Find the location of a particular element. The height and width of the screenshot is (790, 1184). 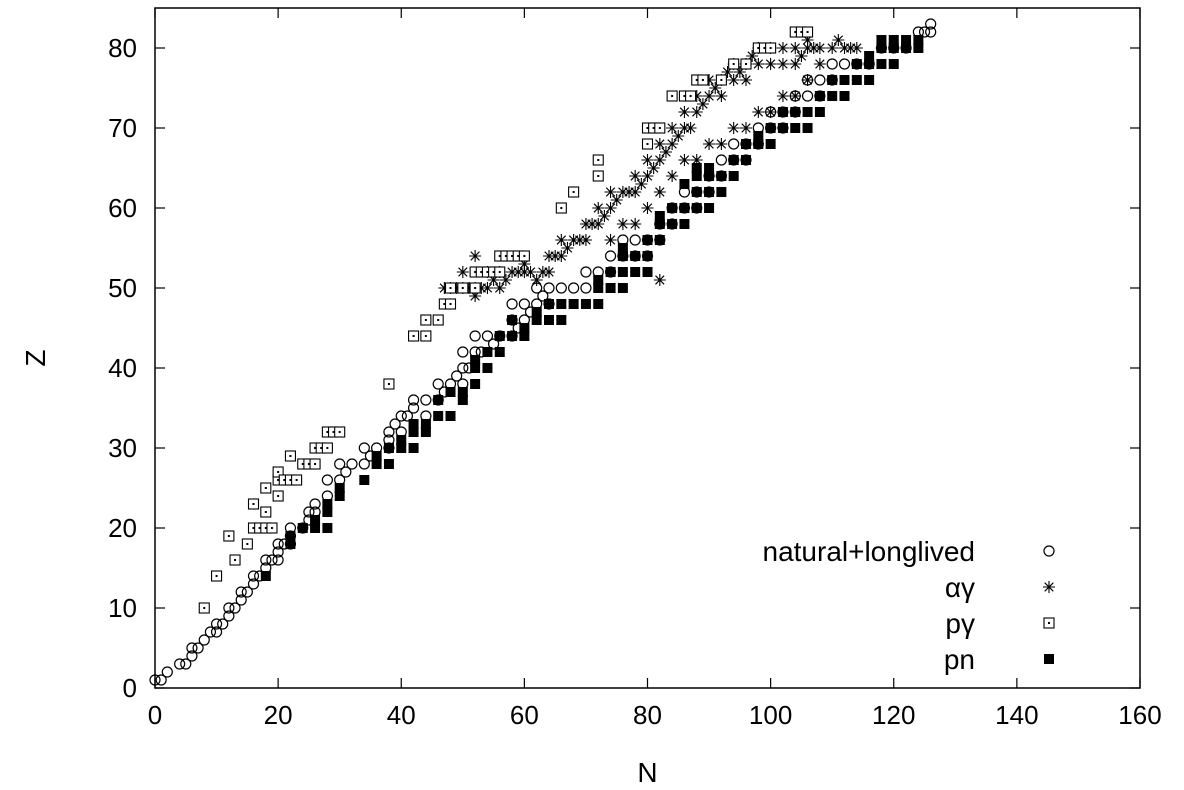

x-tick-label: 140 is located at coordinates (1016, 715).